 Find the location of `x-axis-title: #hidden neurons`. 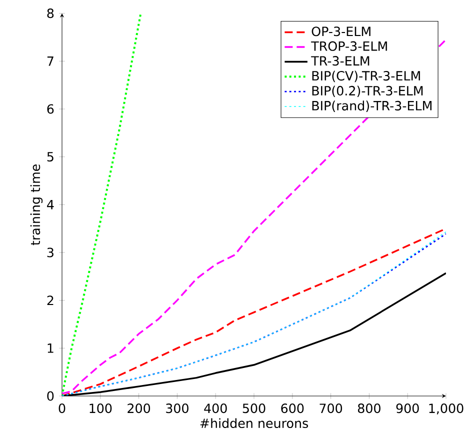

x-axis-title: #hidden neurons is located at coordinates (254, 423).